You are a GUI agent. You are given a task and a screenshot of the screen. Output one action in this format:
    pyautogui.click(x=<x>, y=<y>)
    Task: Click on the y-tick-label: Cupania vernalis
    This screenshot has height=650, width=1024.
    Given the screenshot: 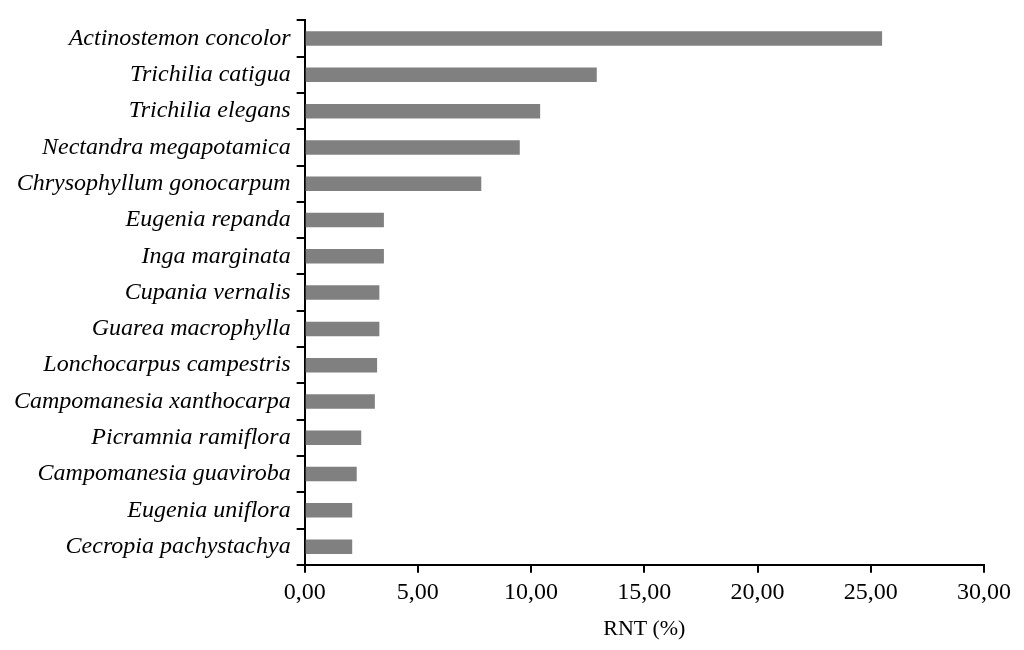 What is the action you would take?
    pyautogui.click(x=207, y=290)
    